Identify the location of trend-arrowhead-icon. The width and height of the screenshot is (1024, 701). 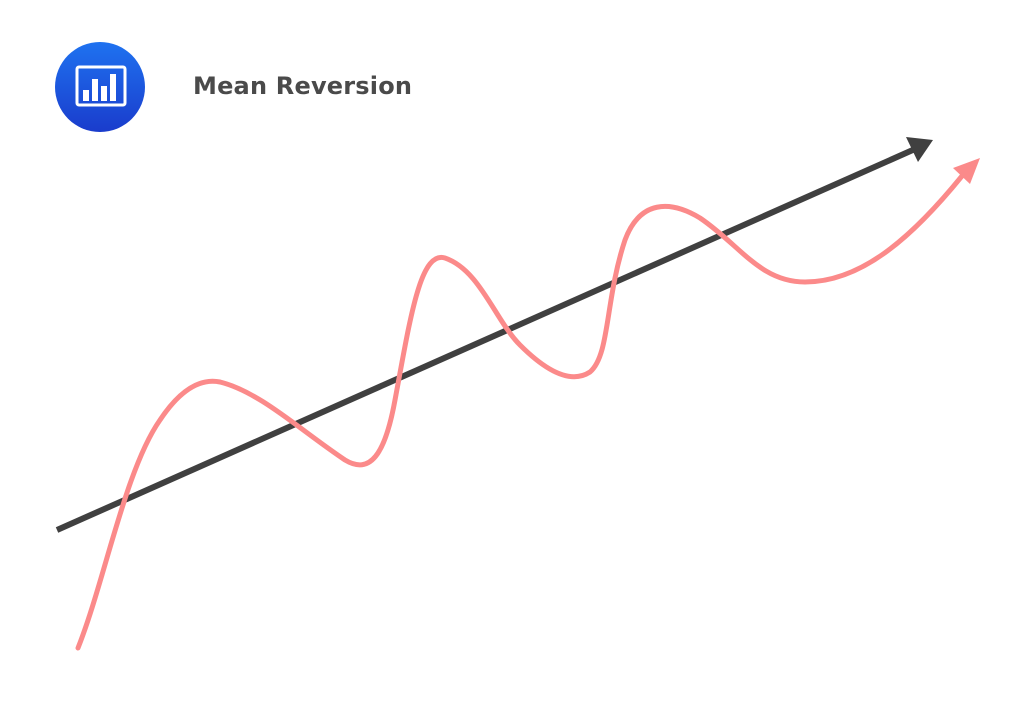
(919, 149).